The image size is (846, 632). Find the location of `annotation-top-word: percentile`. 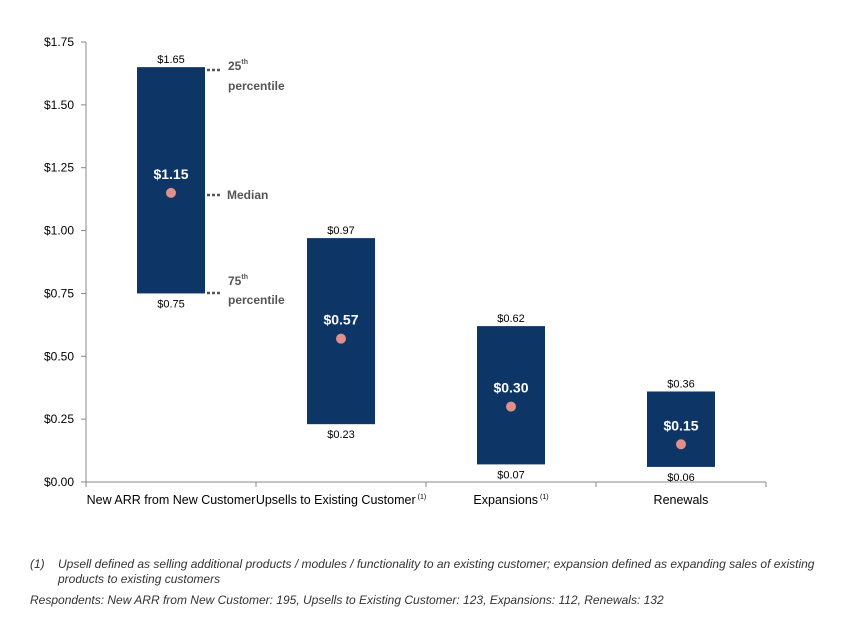

annotation-top-word: percentile is located at coordinates (256, 86).